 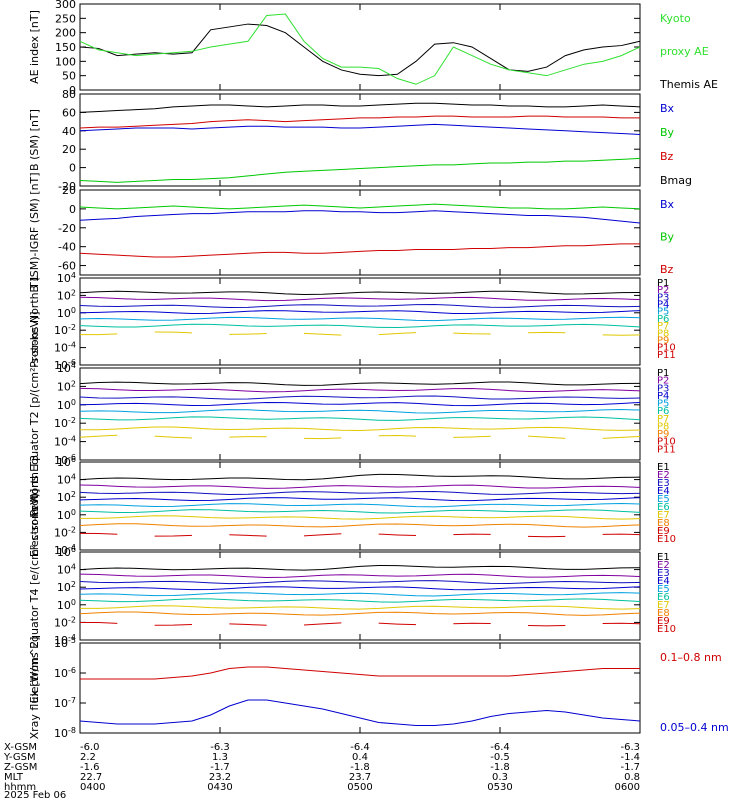 I want to click on panel-6-legend-item: E7, so click(x=663, y=515).